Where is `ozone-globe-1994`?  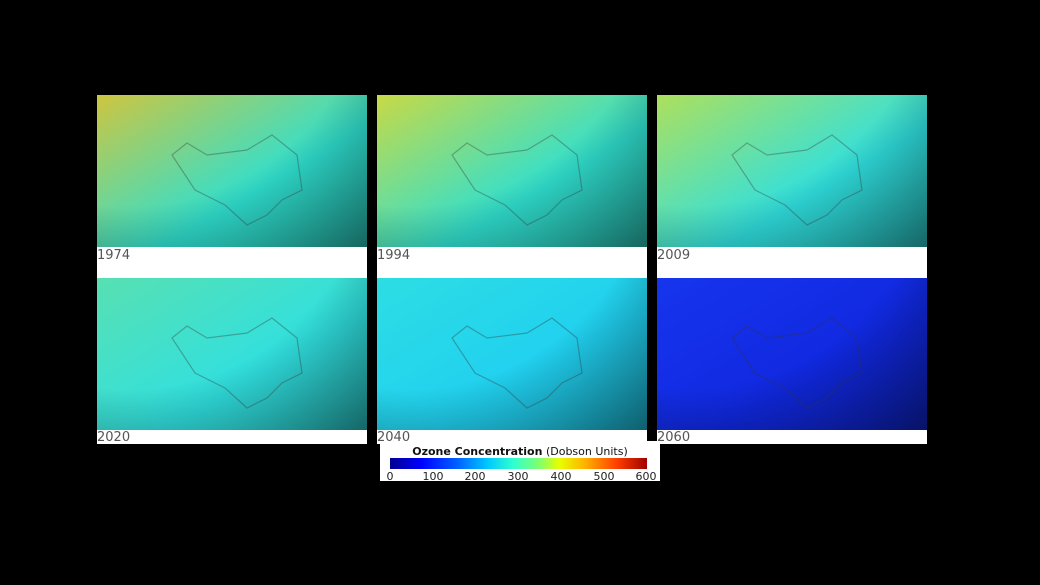
ozone-globe-1994 is located at coordinates (512, 171).